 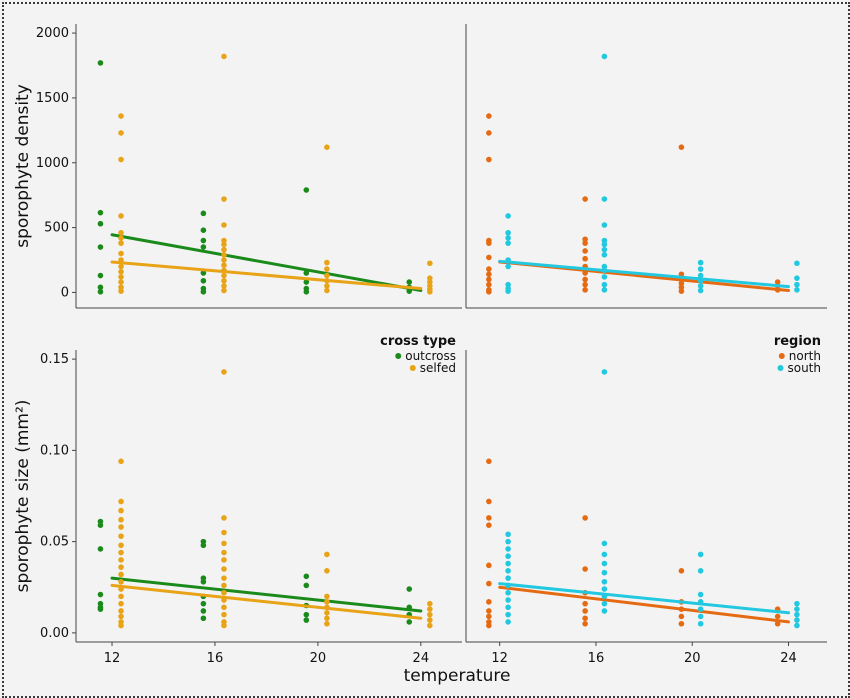 What do you see at coordinates (430, 356) in the screenshot?
I see `legend-label: outcross` at bounding box center [430, 356].